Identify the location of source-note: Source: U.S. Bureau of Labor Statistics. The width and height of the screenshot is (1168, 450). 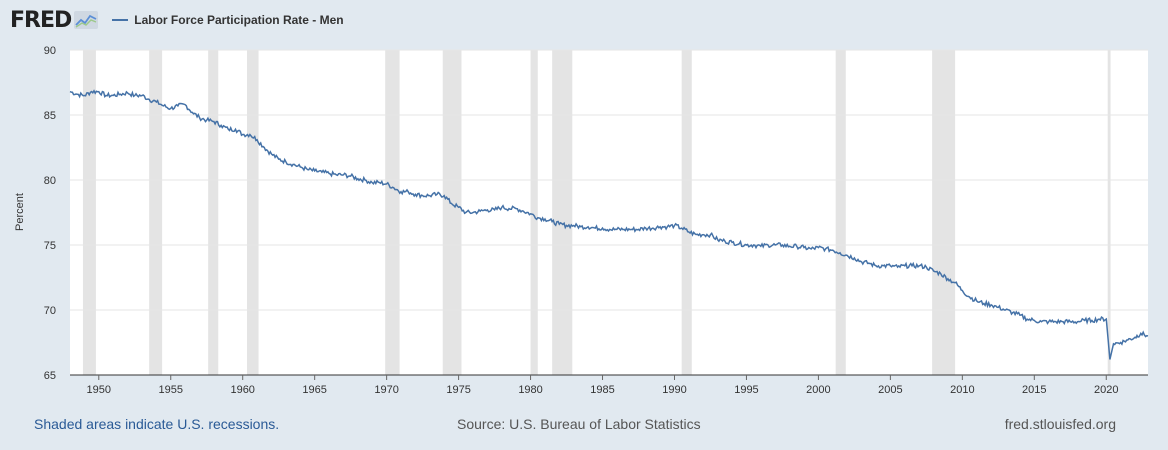
(579, 424).